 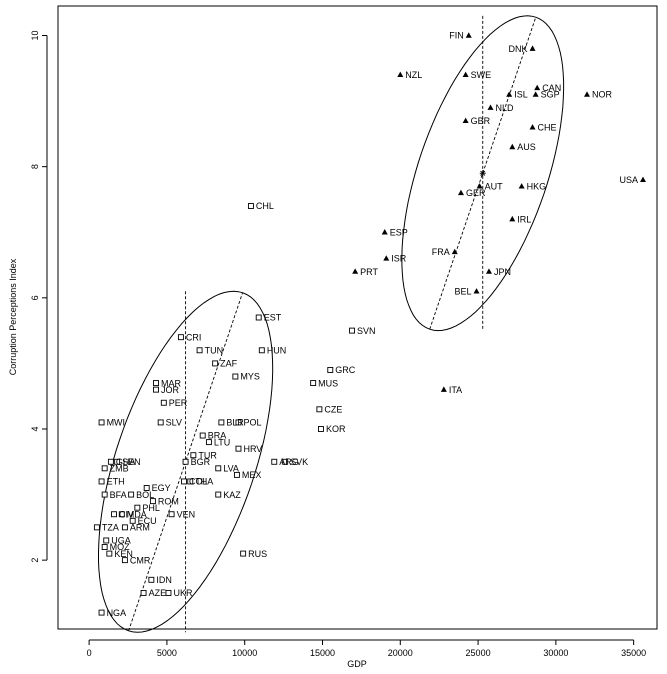 What do you see at coordinates (537, 87) in the screenshot?
I see `point-can` at bounding box center [537, 87].